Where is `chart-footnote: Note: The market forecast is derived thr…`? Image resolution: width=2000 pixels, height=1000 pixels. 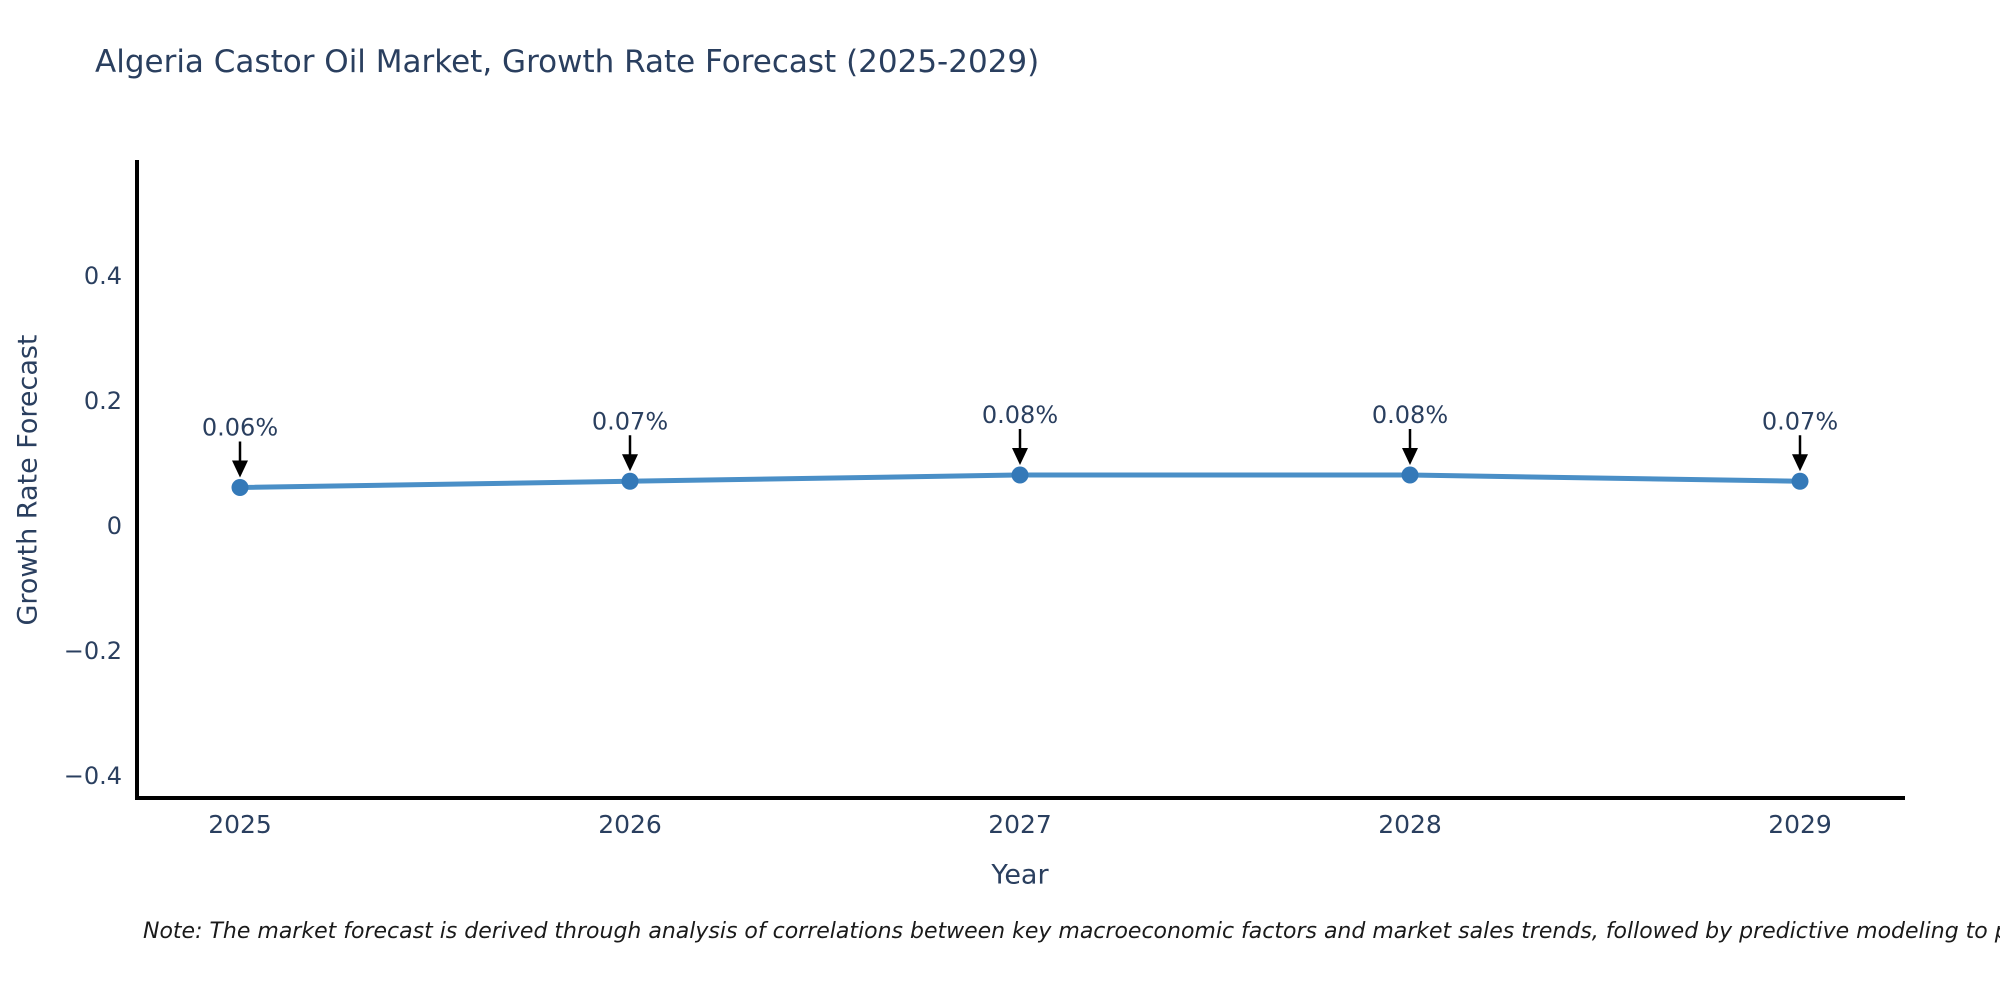 chart-footnote: Note: The market forecast is derived thr… is located at coordinates (1071, 931).